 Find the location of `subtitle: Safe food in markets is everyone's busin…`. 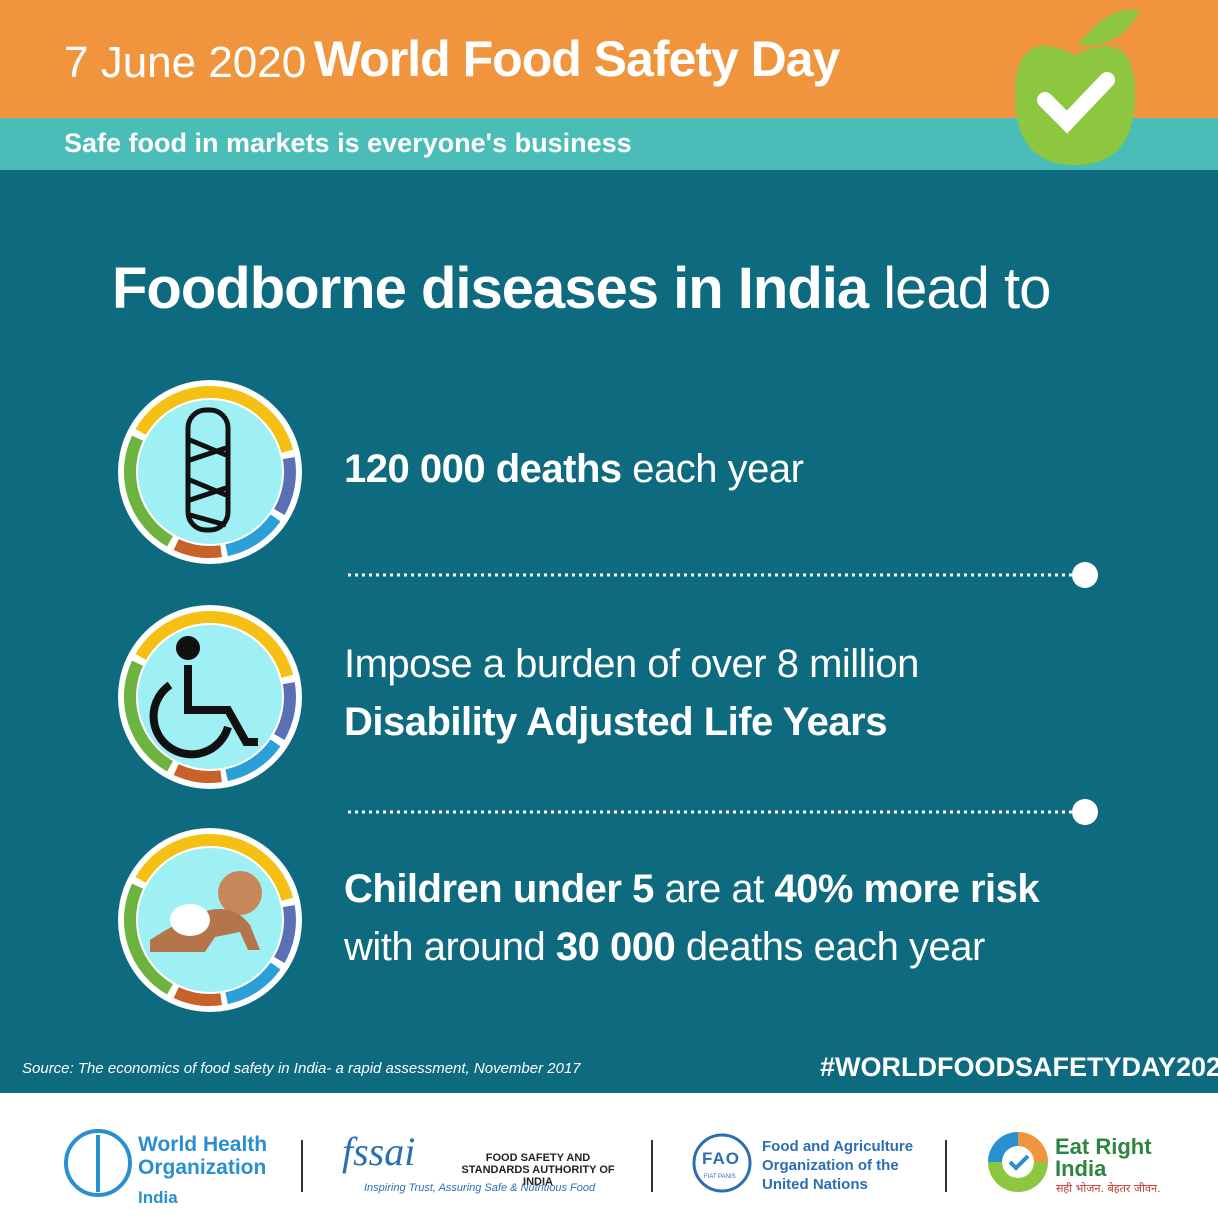

subtitle: Safe food in markets is everyone's busin… is located at coordinates (348, 143).